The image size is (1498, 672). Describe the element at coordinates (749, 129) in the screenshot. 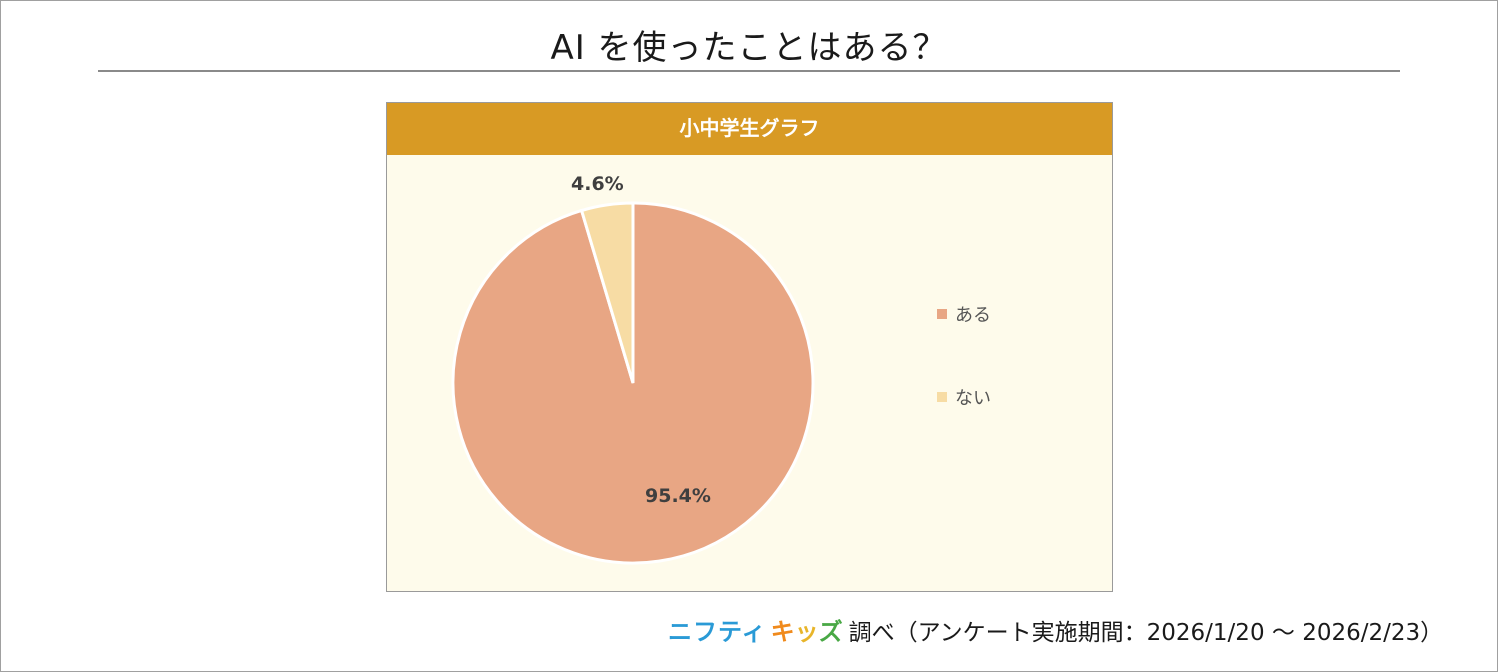

I see `chart-header: 小中学生グラフ` at that location.